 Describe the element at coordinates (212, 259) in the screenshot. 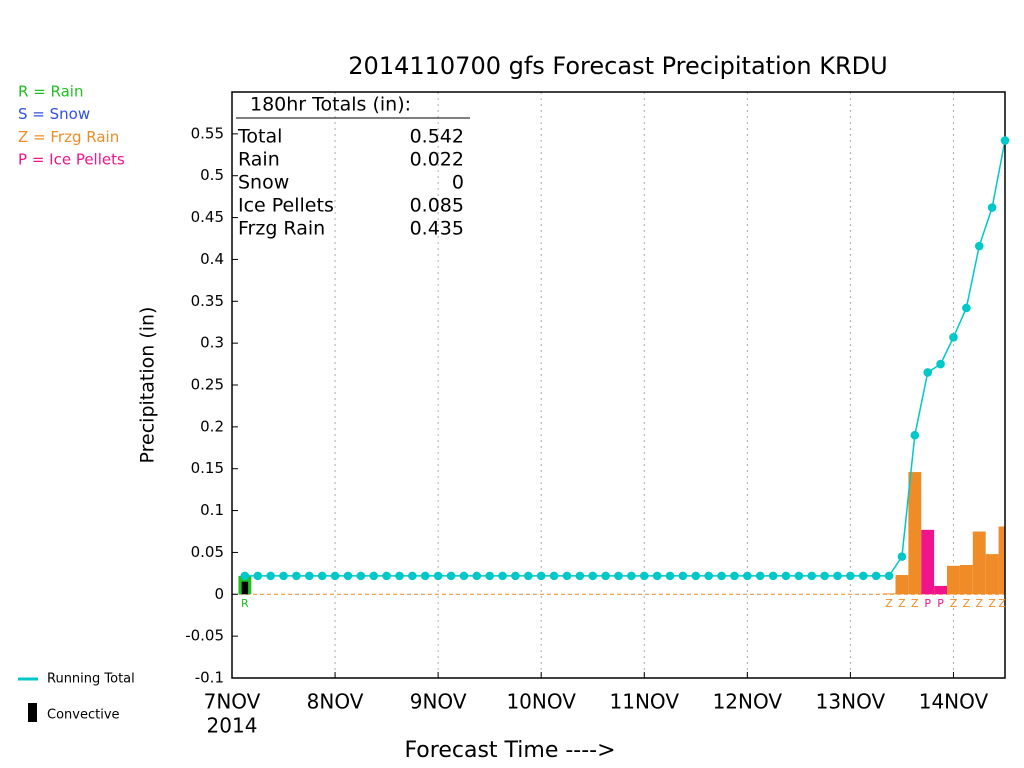

I see `y-tick-label: 0.4` at that location.